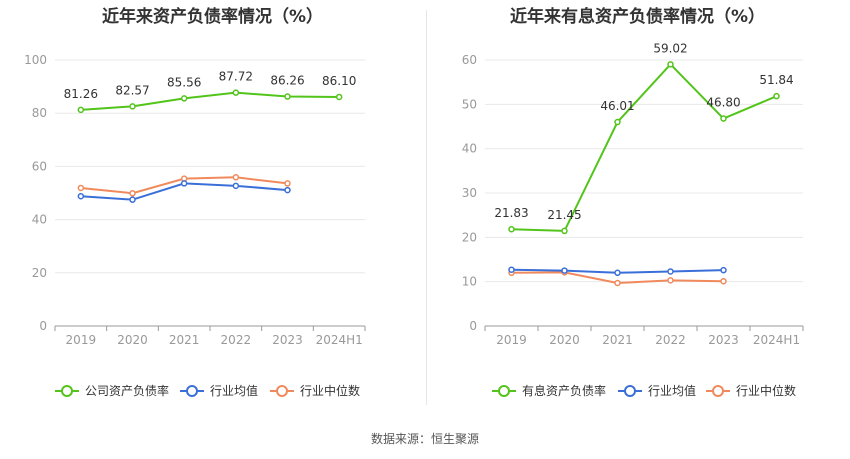  Describe the element at coordinates (564, 390) in the screenshot. I see `legend-label: 有息资产负债率` at that location.